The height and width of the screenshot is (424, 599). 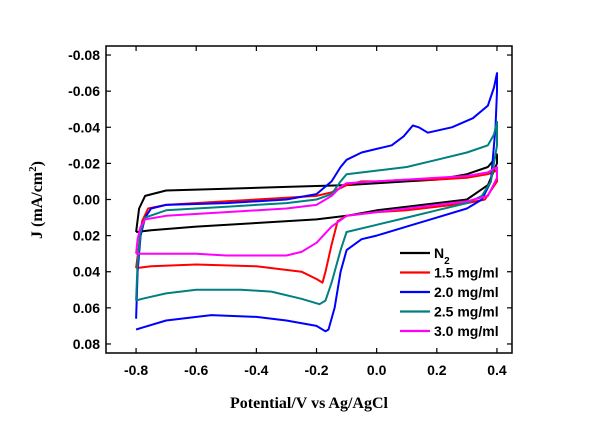 I want to click on y-tick-label: -0.02, so click(x=84, y=163).